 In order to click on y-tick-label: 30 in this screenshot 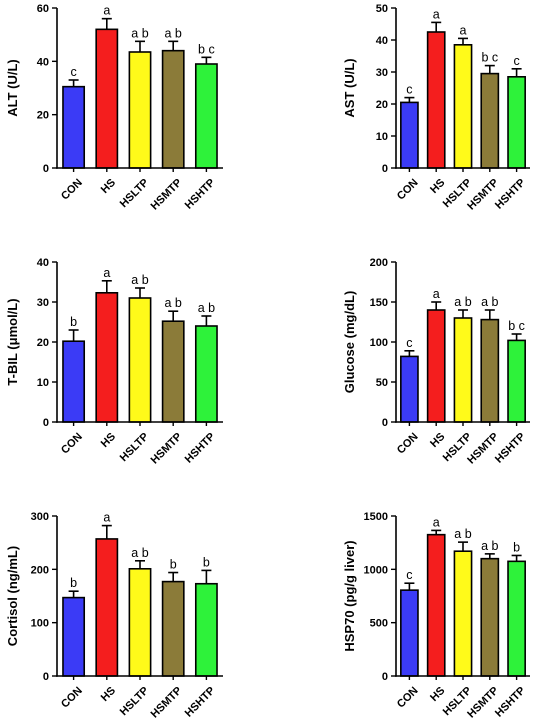, I will do `click(382, 73)`.